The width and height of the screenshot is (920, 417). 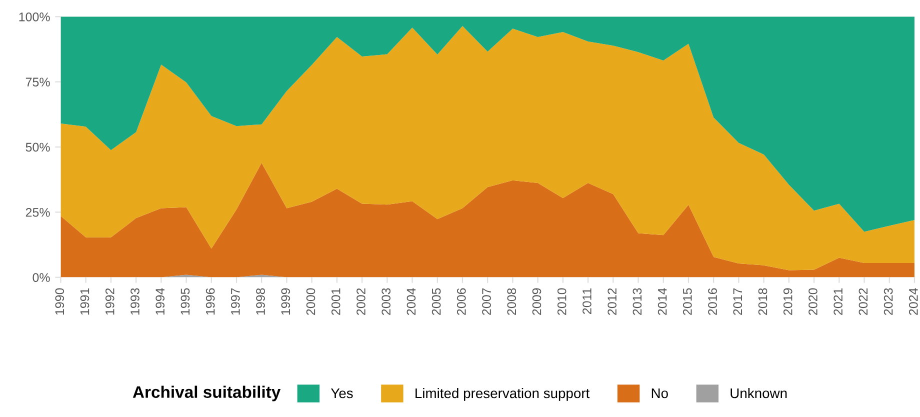 What do you see at coordinates (235, 301) in the screenshot?
I see `x-tick-label: 1997` at bounding box center [235, 301].